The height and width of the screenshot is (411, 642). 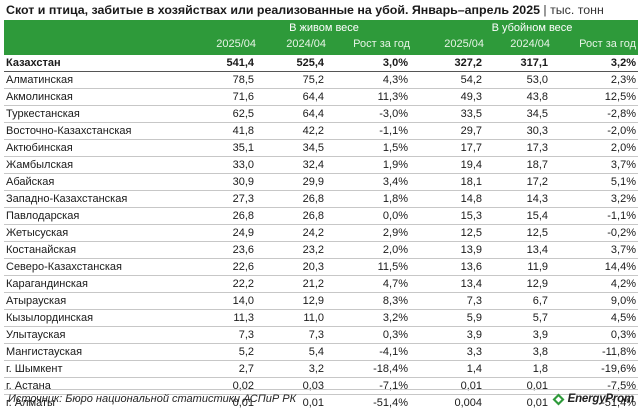 I want to click on value-cell: 9,0%, so click(x=594, y=301).